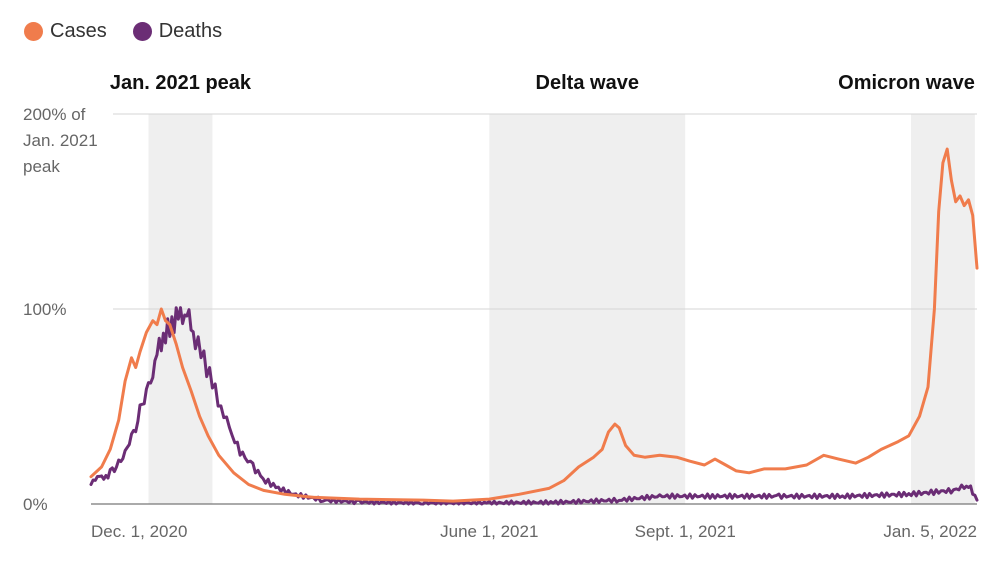  What do you see at coordinates (587, 83) in the screenshot?
I see `band-label-1: Delta wave` at bounding box center [587, 83].